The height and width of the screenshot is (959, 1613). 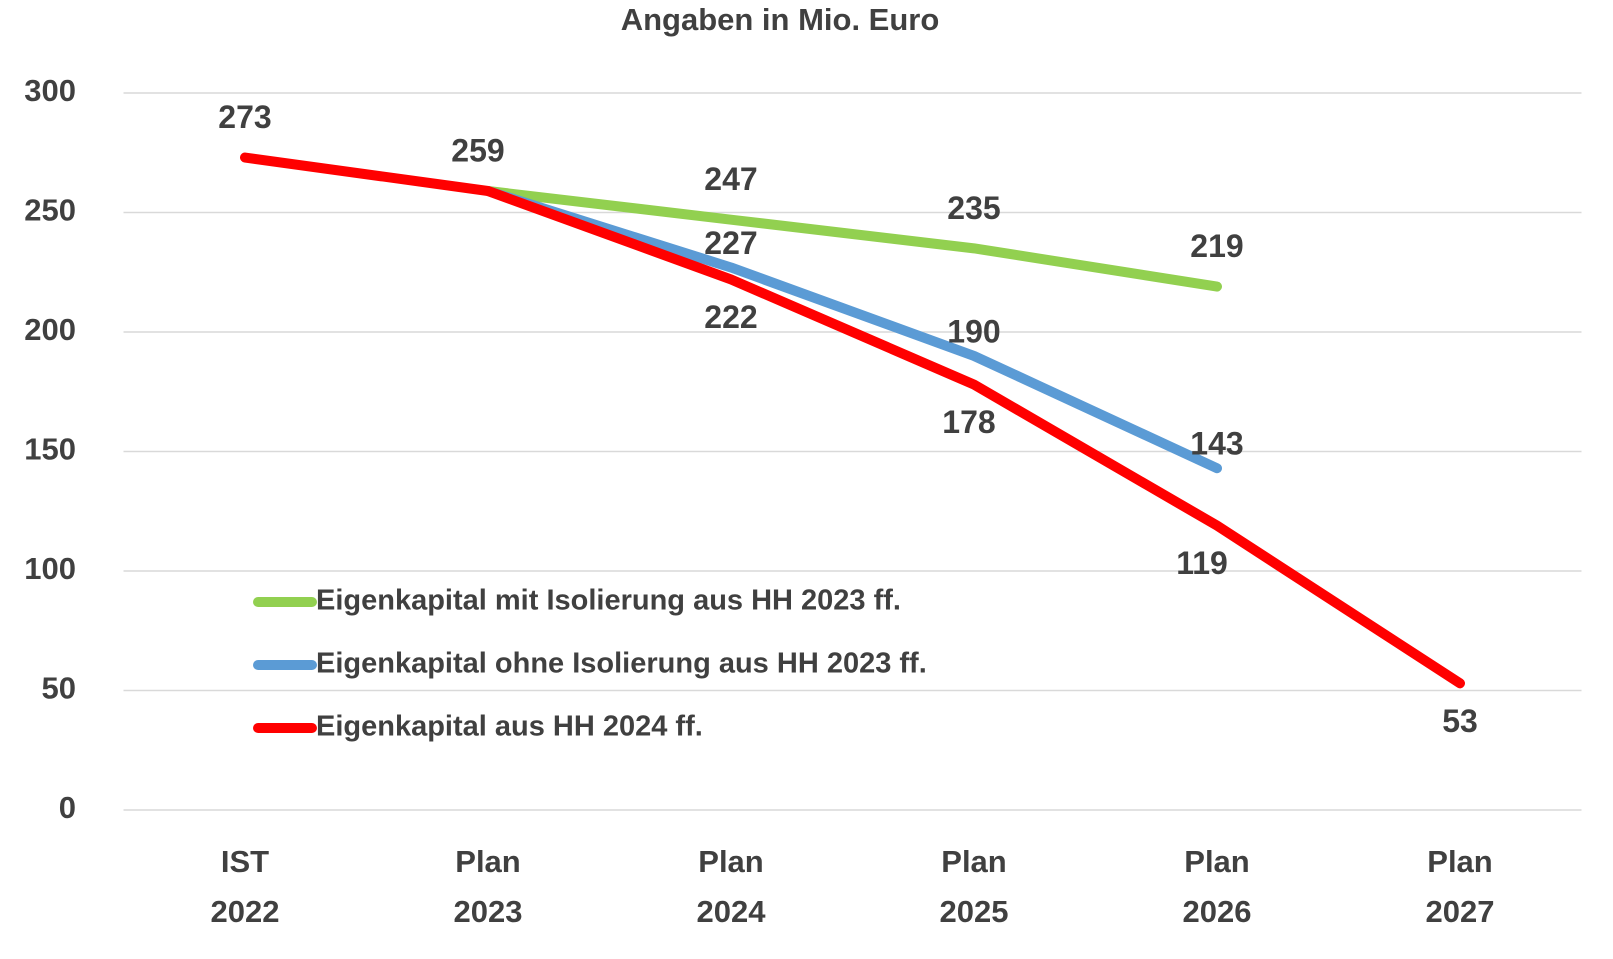 What do you see at coordinates (730, 179) in the screenshot?
I see `data-label: 247` at bounding box center [730, 179].